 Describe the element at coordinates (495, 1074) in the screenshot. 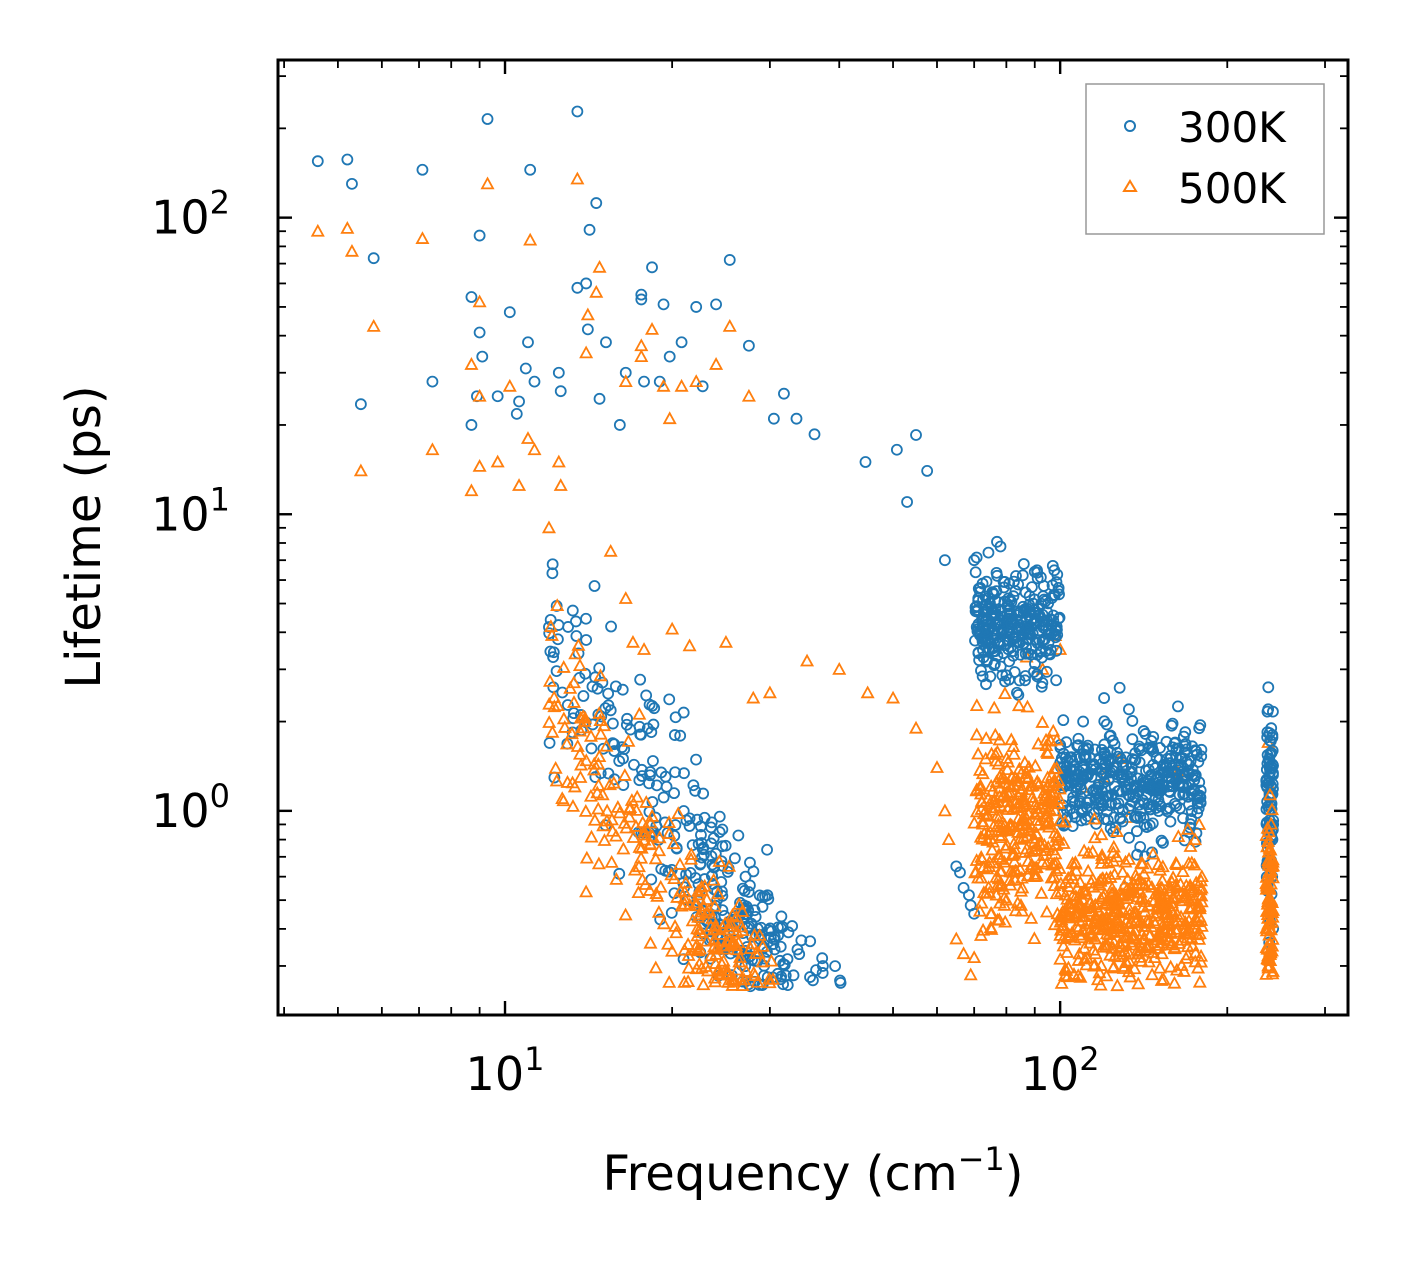

I see `x-tick-base: 10` at that location.